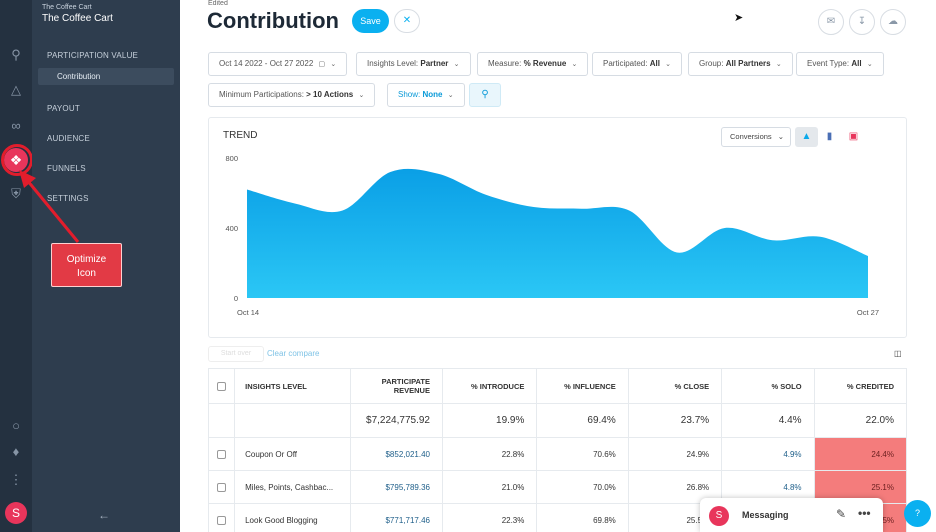  I want to click on col-participate-revenue: PARTICIPATE REVENUE, so click(396, 386).